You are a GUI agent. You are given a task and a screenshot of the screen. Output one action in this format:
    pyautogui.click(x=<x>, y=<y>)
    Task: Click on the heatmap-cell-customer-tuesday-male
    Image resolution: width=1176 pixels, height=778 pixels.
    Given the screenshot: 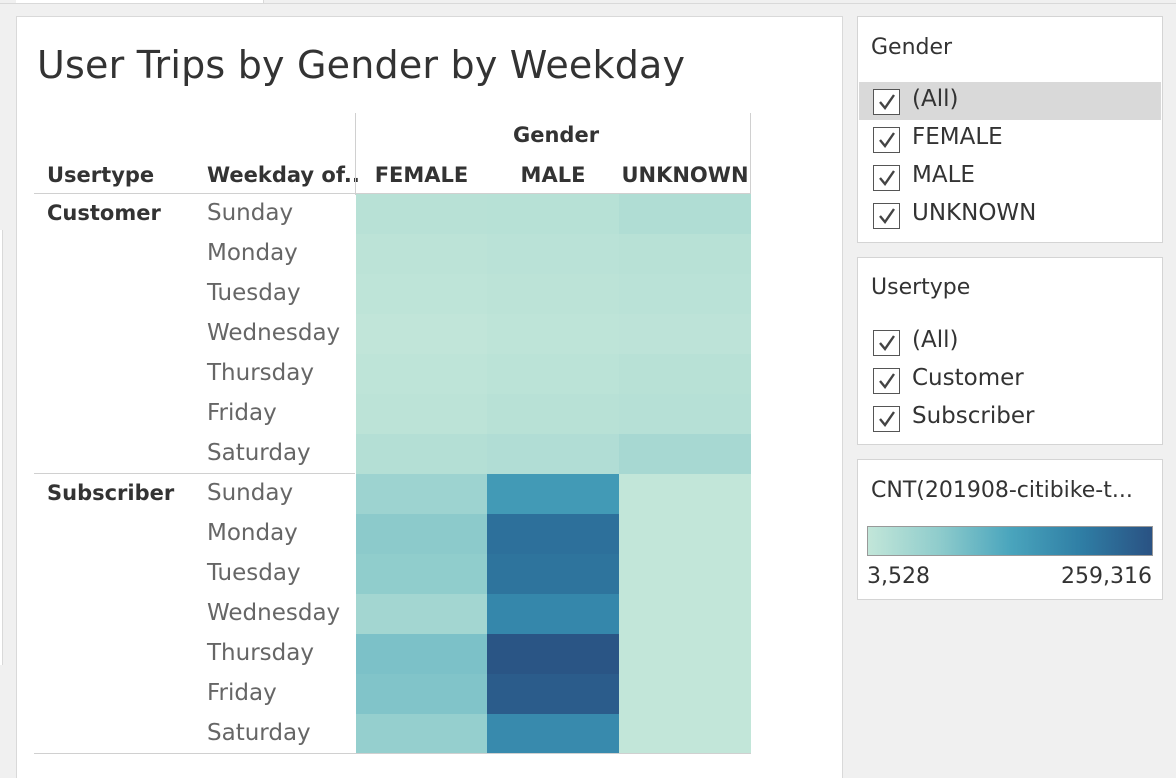 What is the action you would take?
    pyautogui.click(x=553, y=294)
    